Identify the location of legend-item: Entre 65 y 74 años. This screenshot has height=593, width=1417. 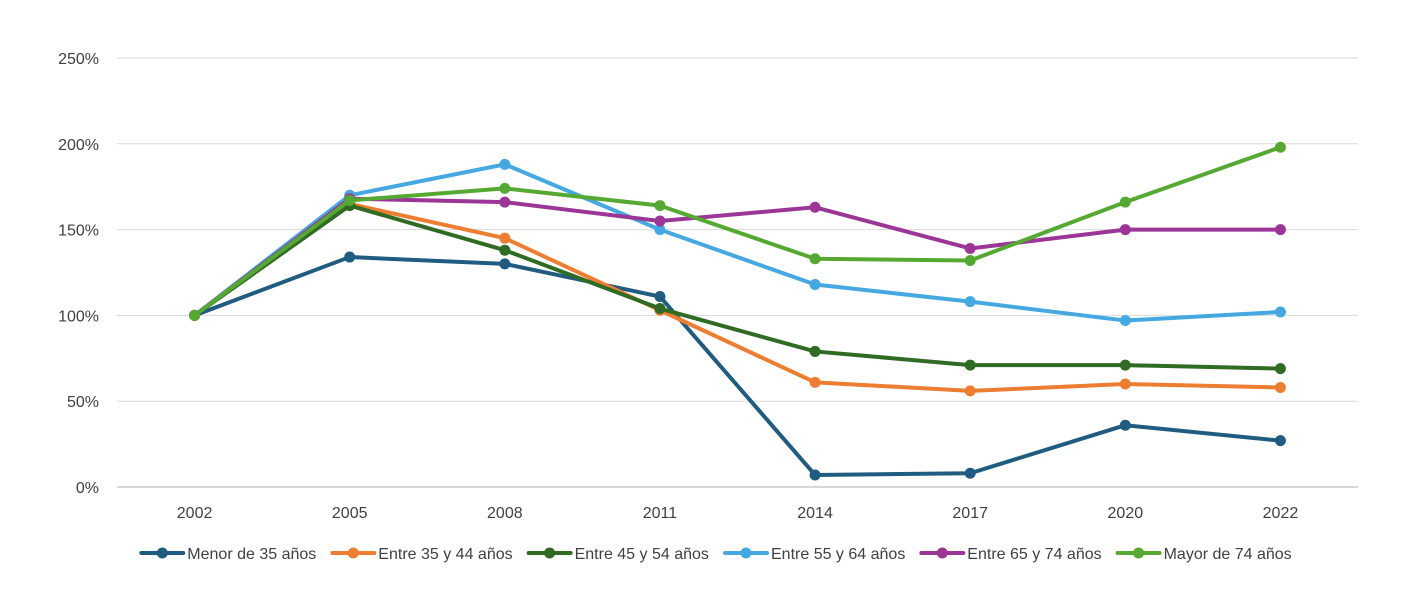
(1010, 554).